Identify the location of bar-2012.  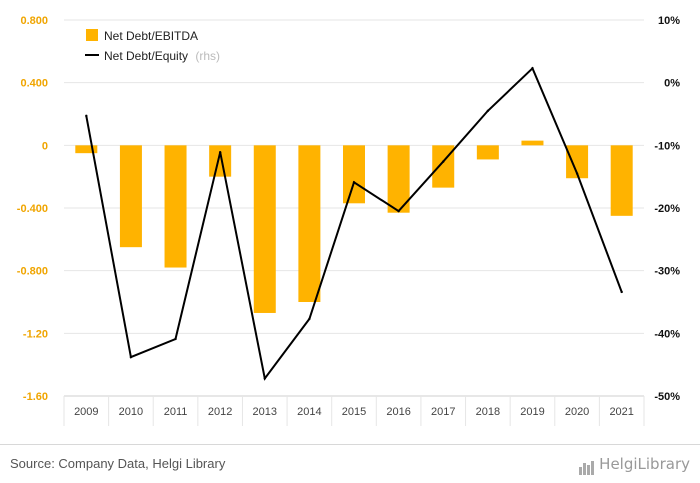
(220, 161).